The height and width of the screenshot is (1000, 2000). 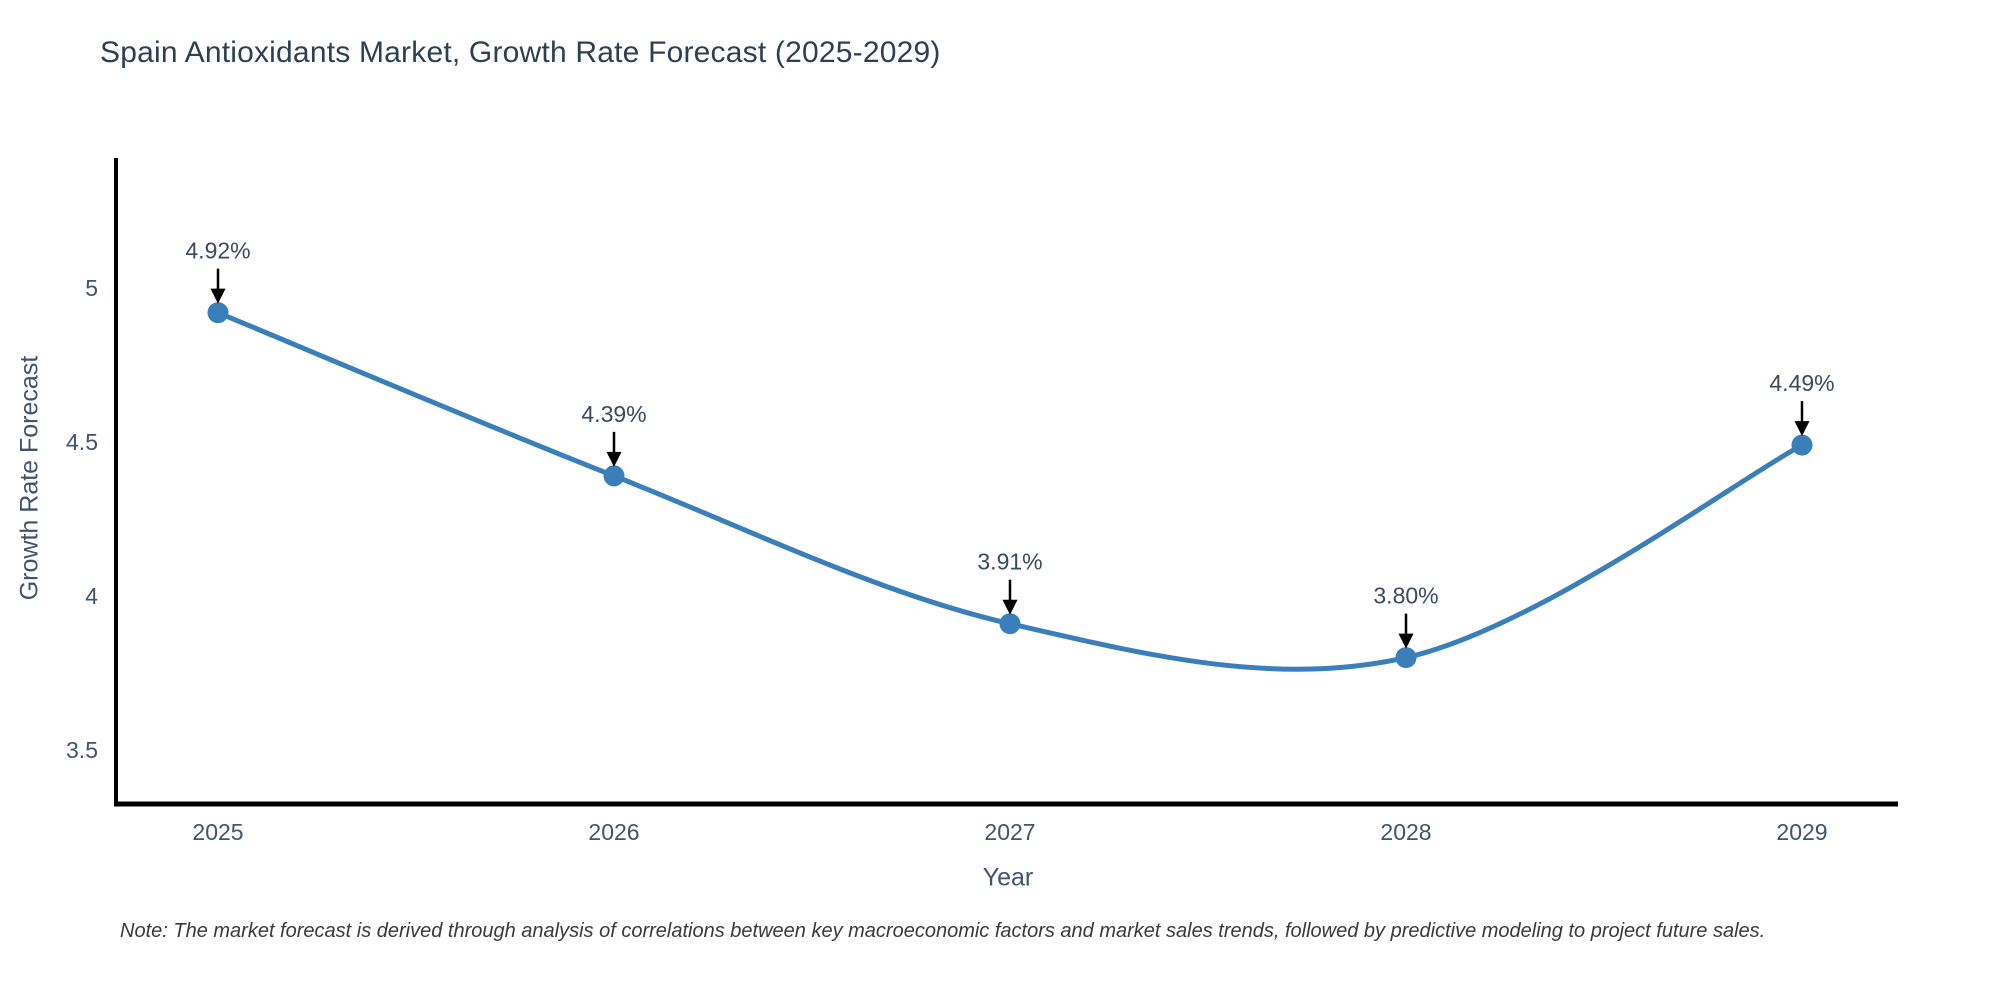 What do you see at coordinates (613, 414) in the screenshot?
I see `annotation-label: 4.39%` at bounding box center [613, 414].